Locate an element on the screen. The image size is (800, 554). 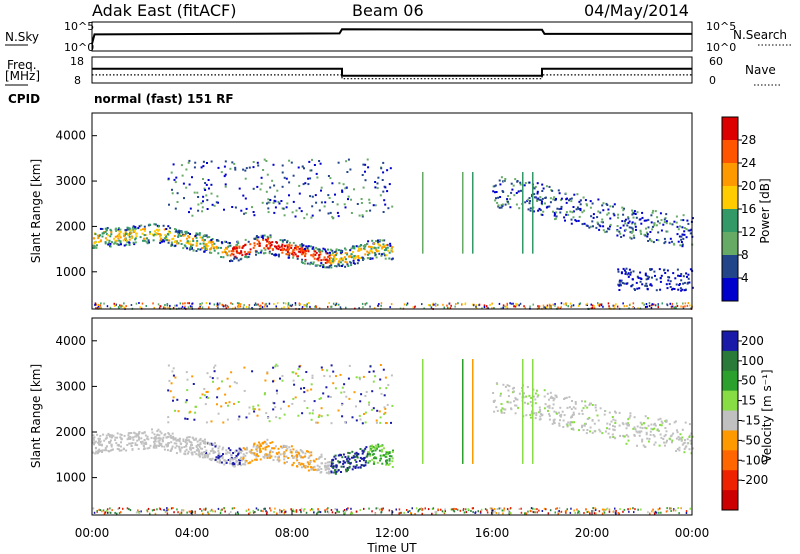
noise-right-tick-top: 10^5 is located at coordinates (721, 26).